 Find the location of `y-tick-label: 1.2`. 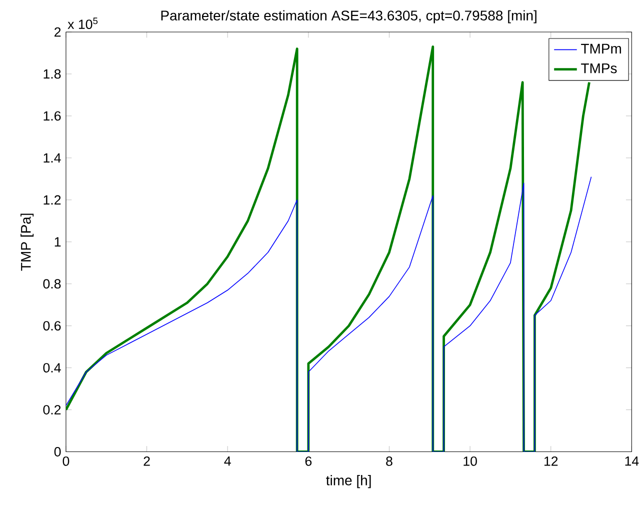

y-tick-label: 1.2 is located at coordinates (52, 200).